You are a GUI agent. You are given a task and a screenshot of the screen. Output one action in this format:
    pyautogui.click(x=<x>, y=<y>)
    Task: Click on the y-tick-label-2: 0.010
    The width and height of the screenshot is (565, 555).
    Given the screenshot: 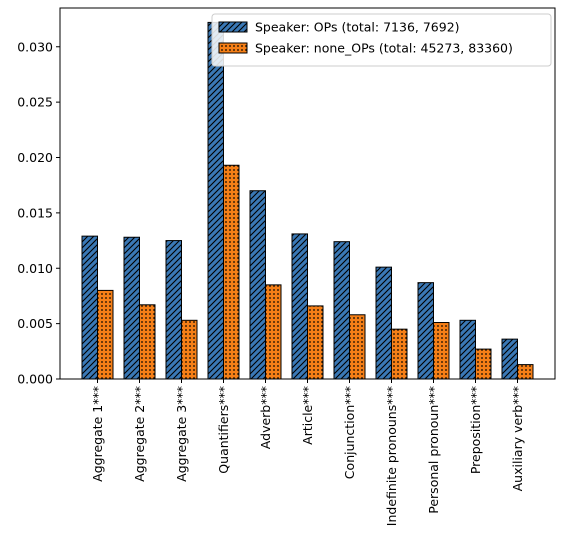 What is the action you would take?
    pyautogui.click(x=35, y=268)
    